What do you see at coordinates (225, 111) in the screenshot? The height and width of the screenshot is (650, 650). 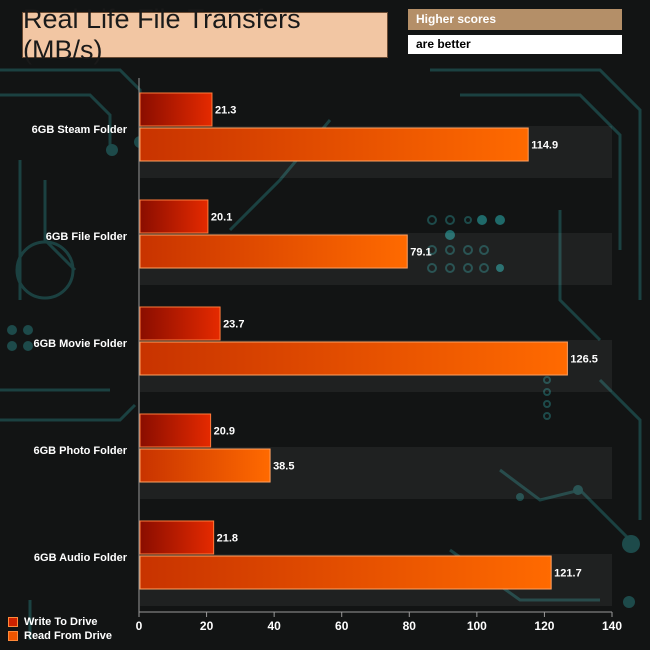 I see `value-label-write: 21.3` at bounding box center [225, 111].